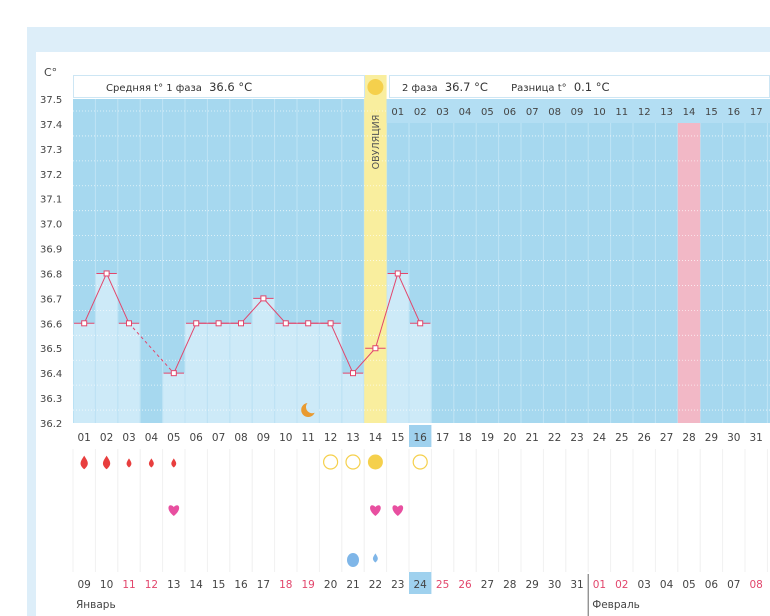 The image size is (770, 616). Describe the element at coordinates (420, 88) in the screenshot. I see `phase2-label: 2 фаза` at that location.